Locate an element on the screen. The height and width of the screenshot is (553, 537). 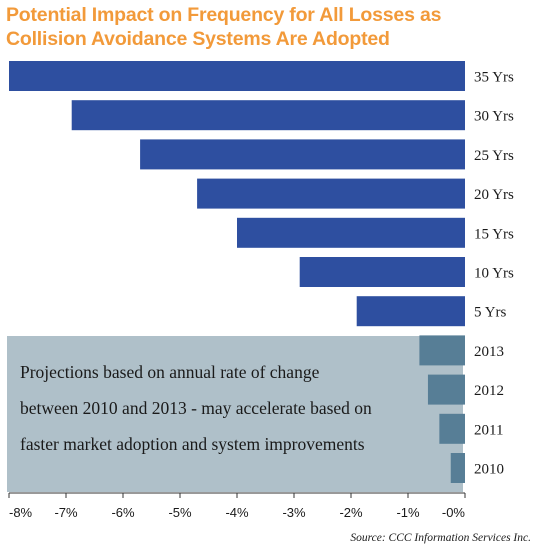
category-label-2010: 2010 is located at coordinates (489, 470).